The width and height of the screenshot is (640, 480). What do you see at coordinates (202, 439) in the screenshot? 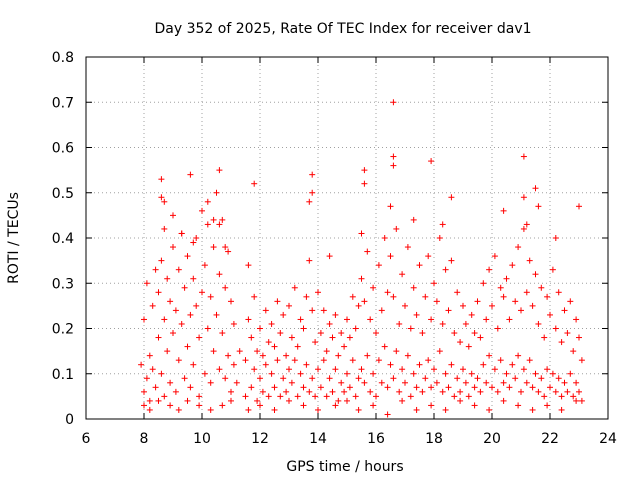
I see `x-tick-label: 10` at bounding box center [202, 439].